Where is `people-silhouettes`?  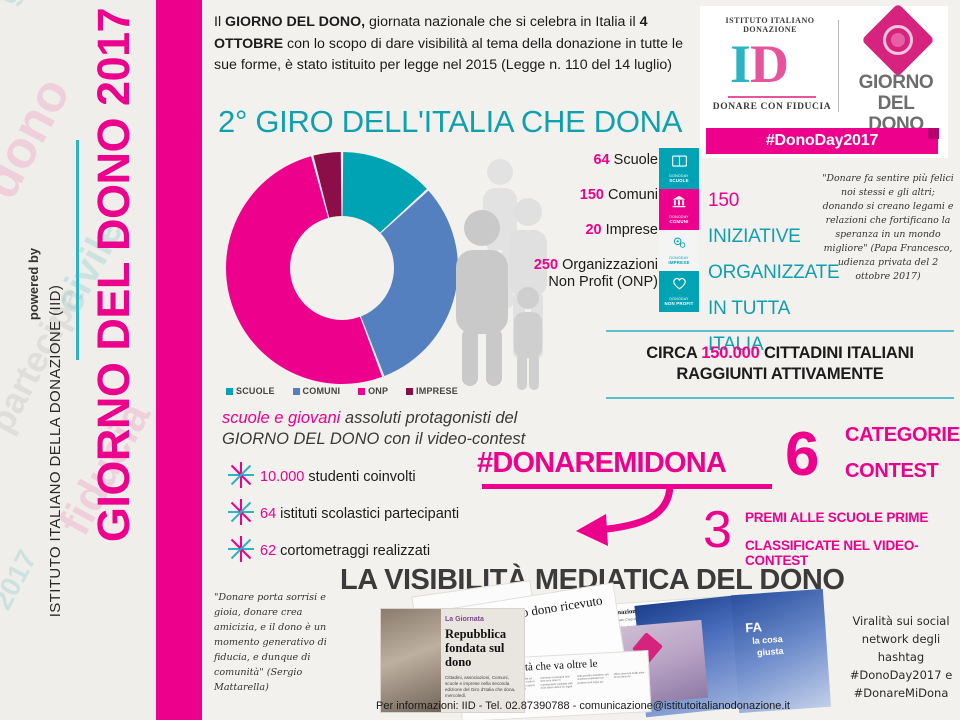
people-silhouettes is located at coordinates (512, 270).